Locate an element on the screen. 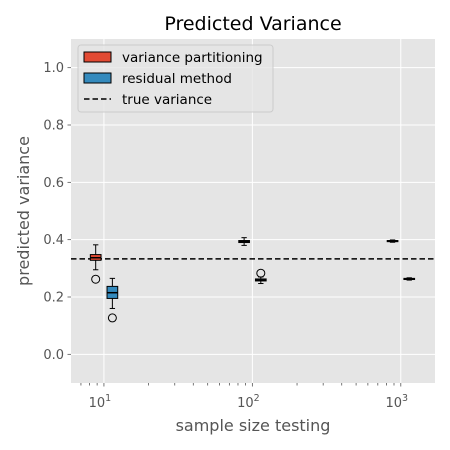  y-tick-label: 0.2 is located at coordinates (53, 298).